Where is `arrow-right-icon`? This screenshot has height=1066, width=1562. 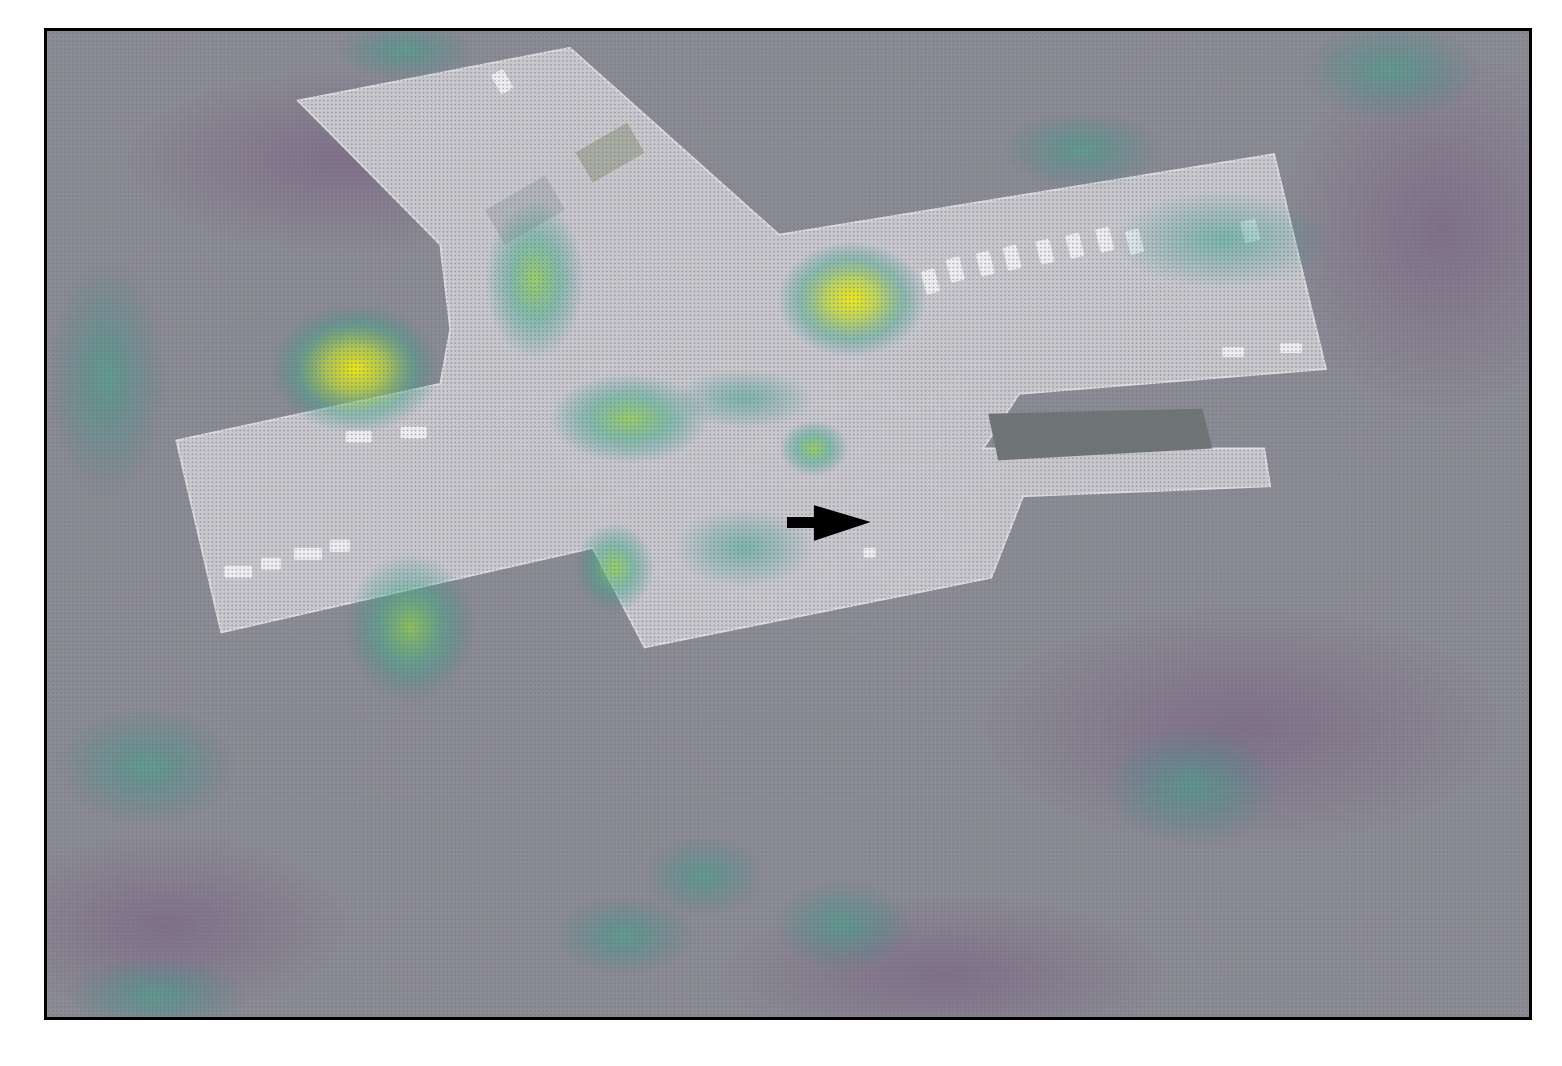 arrow-right-icon is located at coordinates (829, 523).